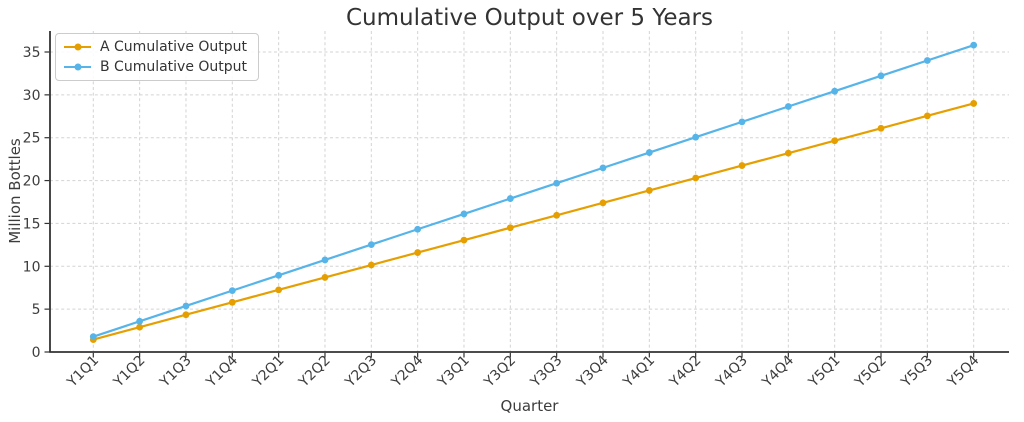  Describe the element at coordinates (174, 47) in the screenshot. I see `legend-label-a: A Cumulative Output` at that location.